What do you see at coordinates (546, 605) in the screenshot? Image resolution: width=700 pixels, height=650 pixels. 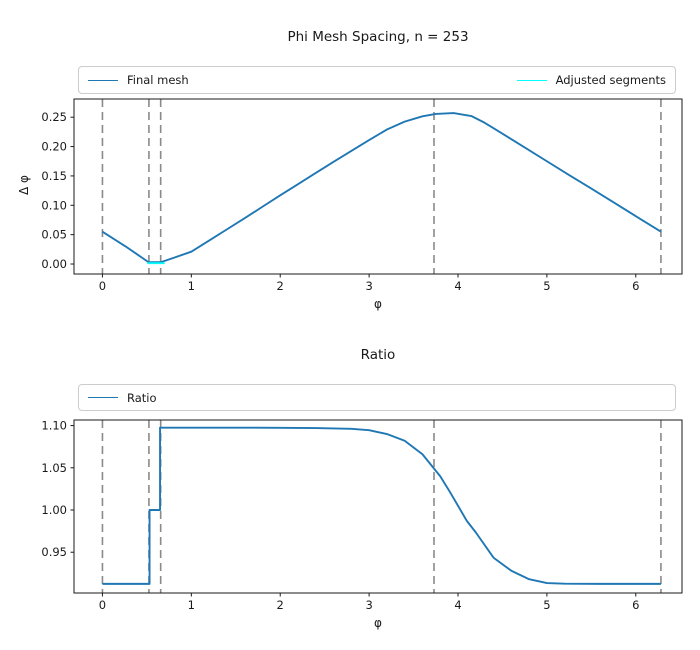 I see `bottom-x-tick-label: 5` at bounding box center [546, 605].